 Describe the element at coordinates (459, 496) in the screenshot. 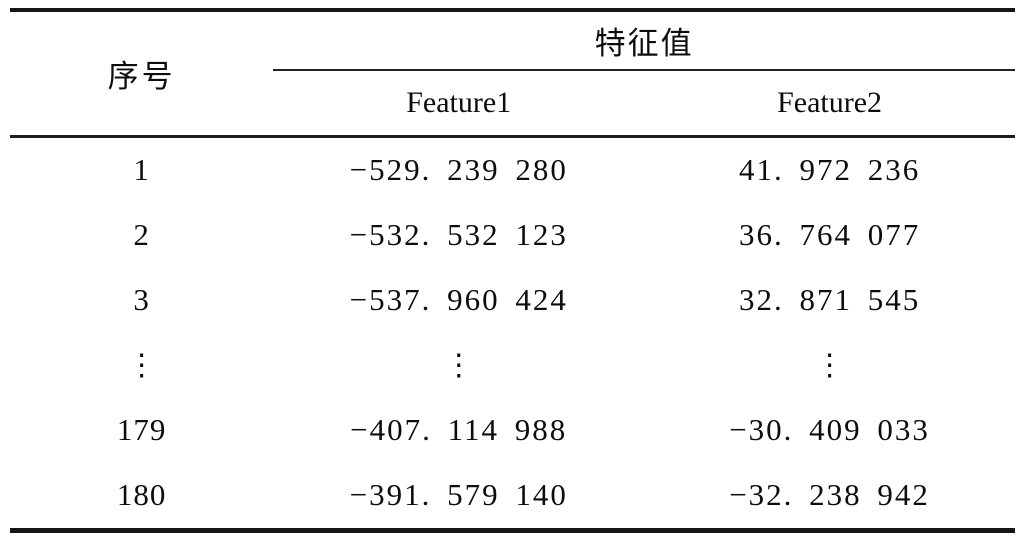

I see `feature1-cell: −391. 579 140` at that location.